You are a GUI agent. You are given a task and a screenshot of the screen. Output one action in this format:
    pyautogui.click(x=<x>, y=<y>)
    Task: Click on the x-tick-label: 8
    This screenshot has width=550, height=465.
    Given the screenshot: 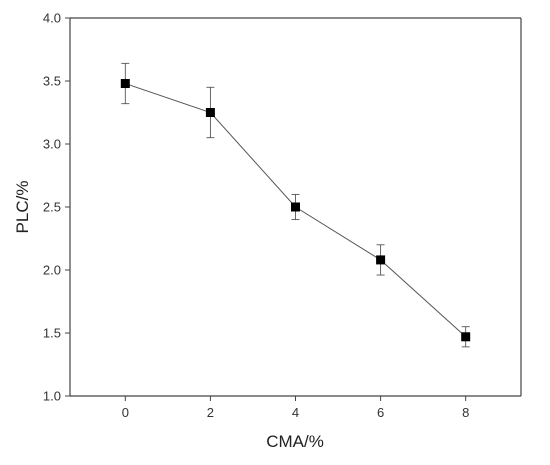 What is the action you would take?
    pyautogui.click(x=465, y=412)
    